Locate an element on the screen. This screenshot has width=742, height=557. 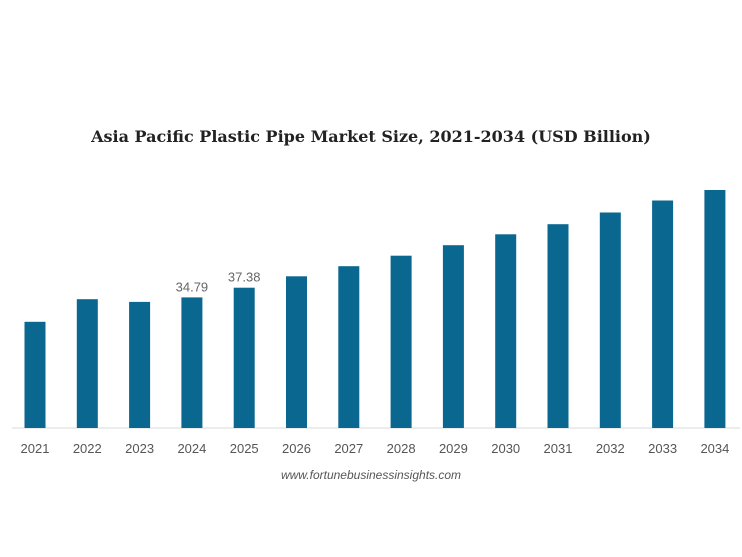
bar-2025 is located at coordinates (244, 357).